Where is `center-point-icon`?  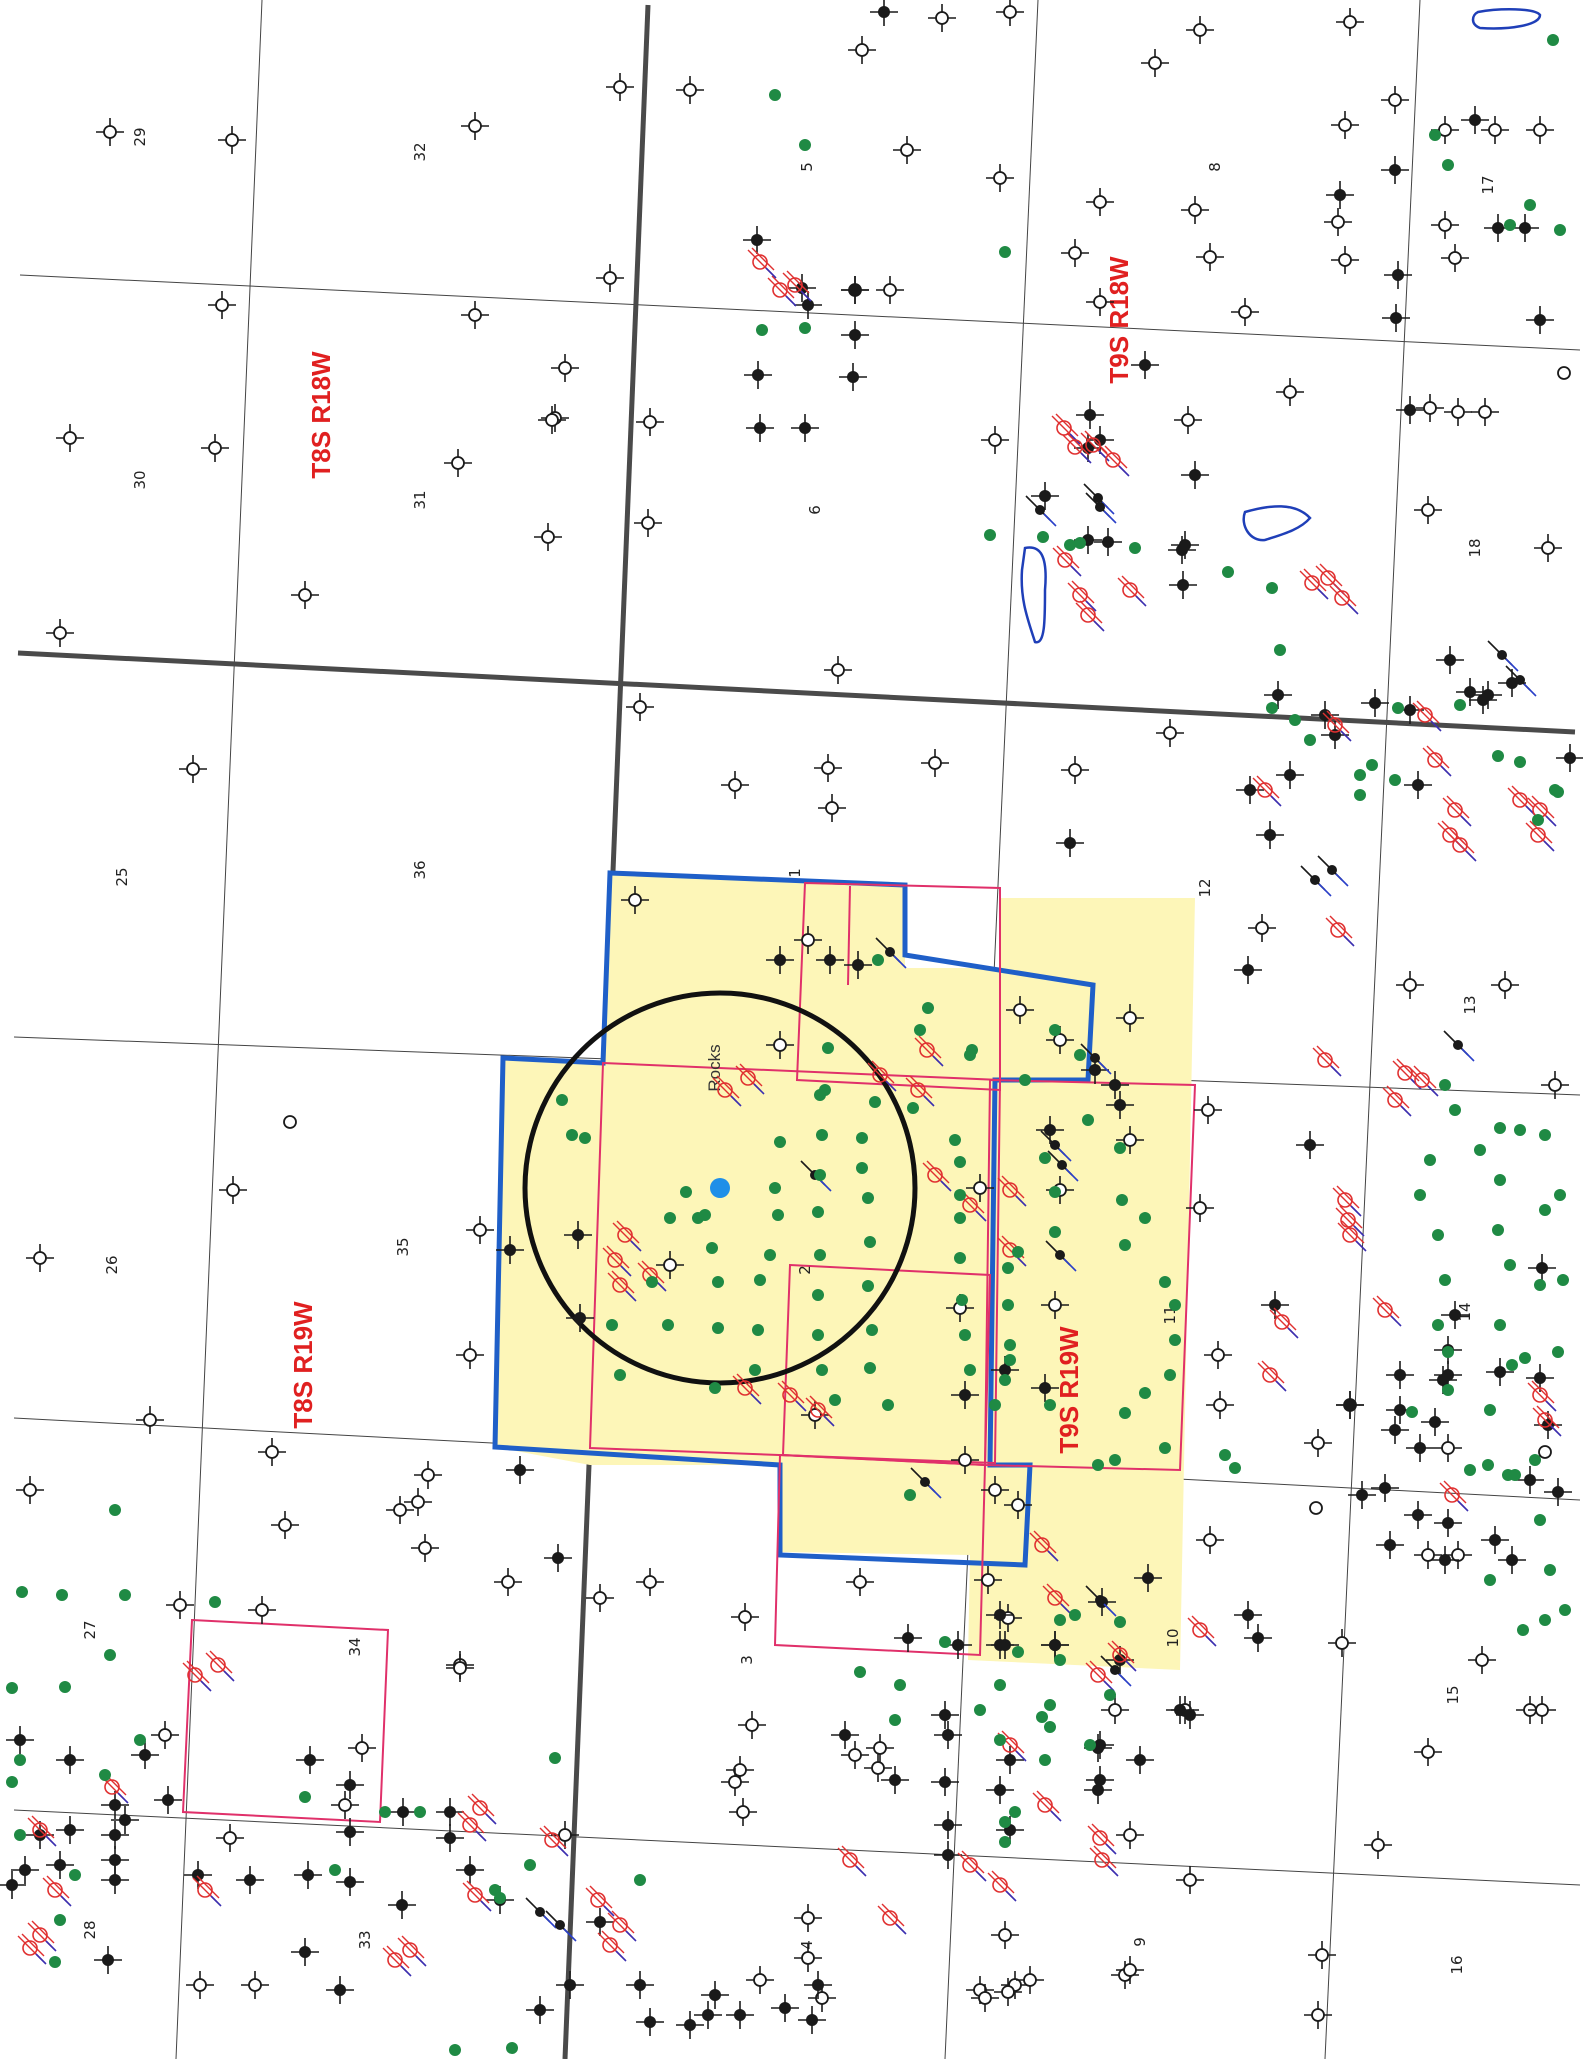 center-point-icon is located at coordinates (720, 1188).